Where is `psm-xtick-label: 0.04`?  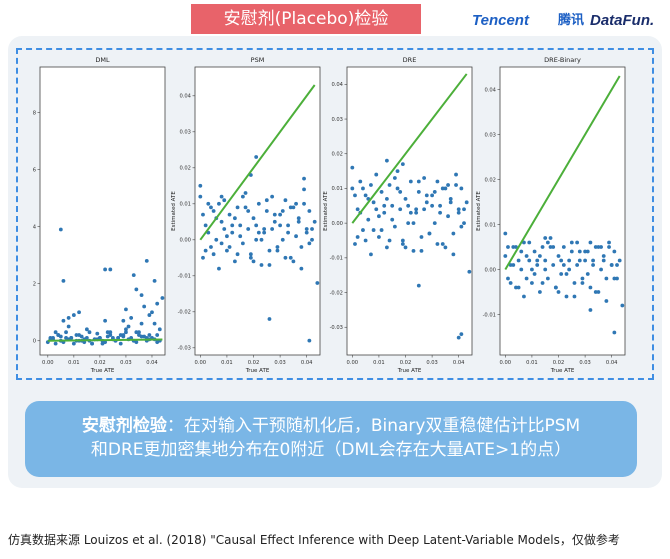 psm-xtick-label: 0.04 is located at coordinates (307, 363).